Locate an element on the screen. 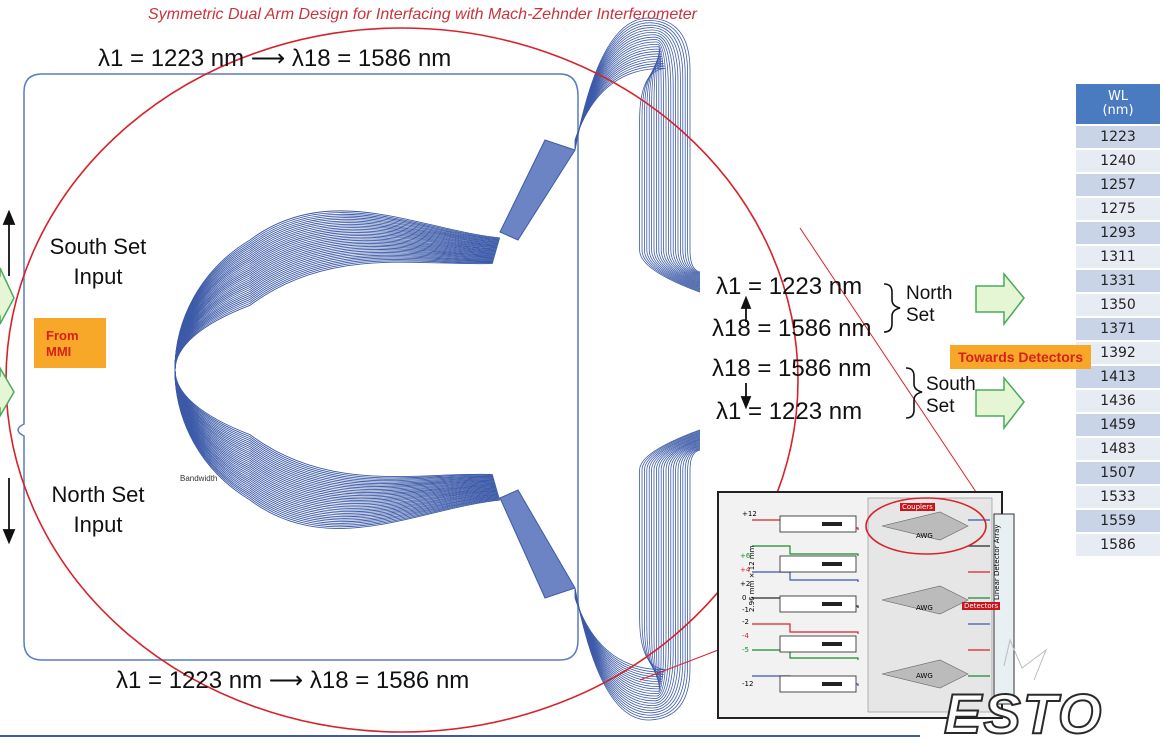  inset-coupler-label: Couplers is located at coordinates (917, 507).